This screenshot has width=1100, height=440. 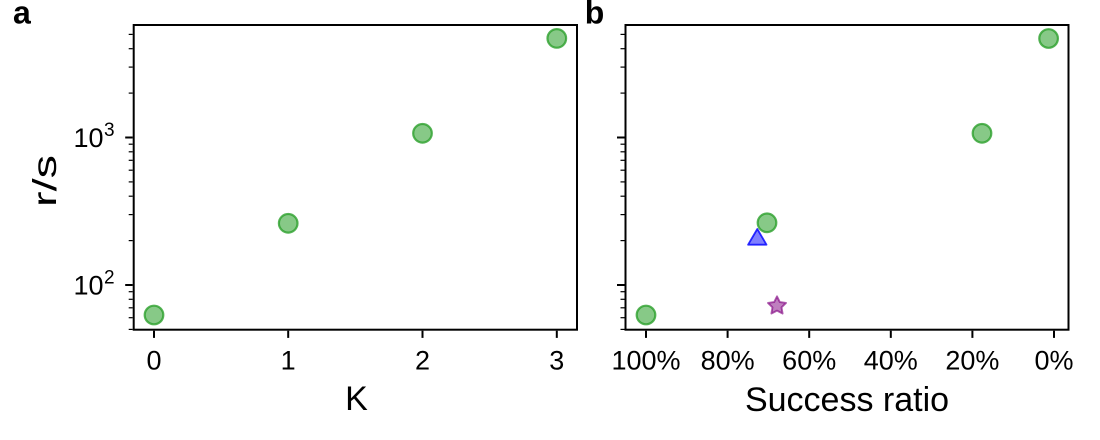 What do you see at coordinates (1053, 361) in the screenshot?
I see `svg-text: 0%` at bounding box center [1053, 361].